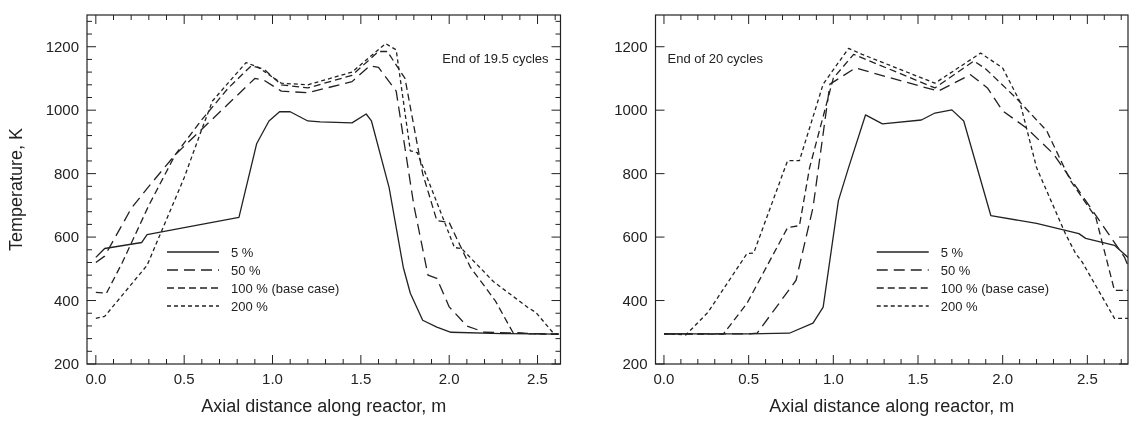 This screenshot has height=422, width=1137. What do you see at coordinates (495, 58) in the screenshot?
I see `annotation: End of 19.5 cycles` at bounding box center [495, 58].